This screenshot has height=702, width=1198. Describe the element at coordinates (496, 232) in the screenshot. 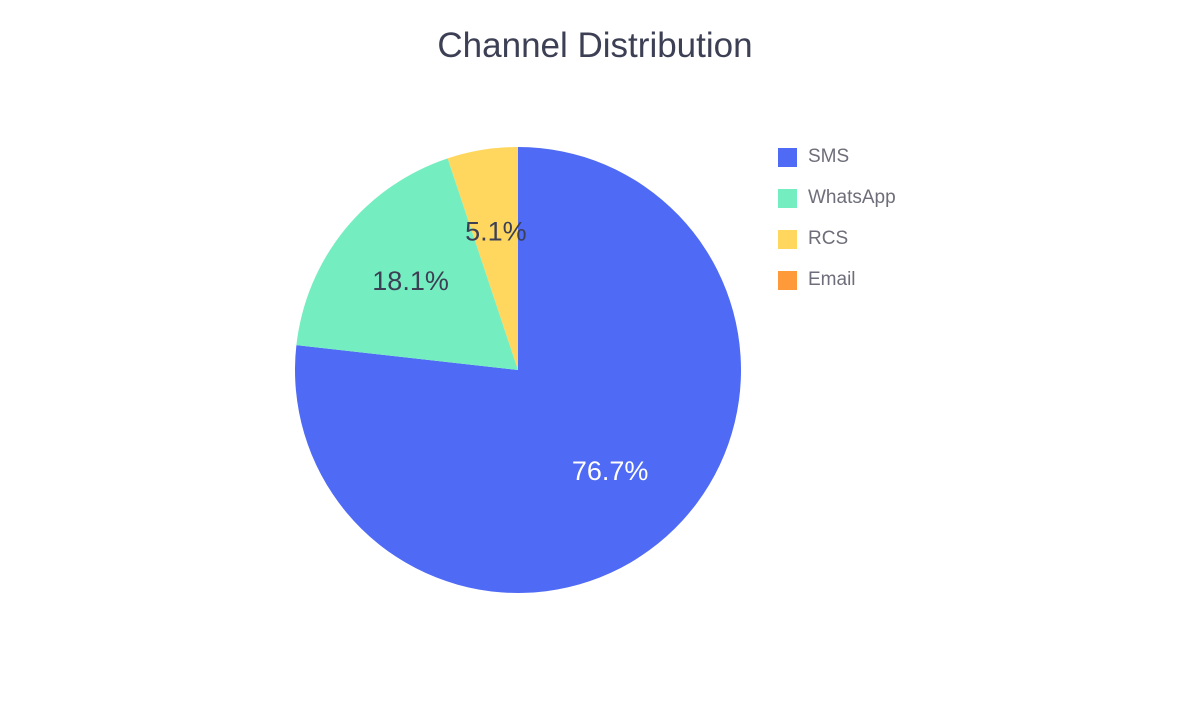

I see `slice-label-rcs: 5.1%` at that location.